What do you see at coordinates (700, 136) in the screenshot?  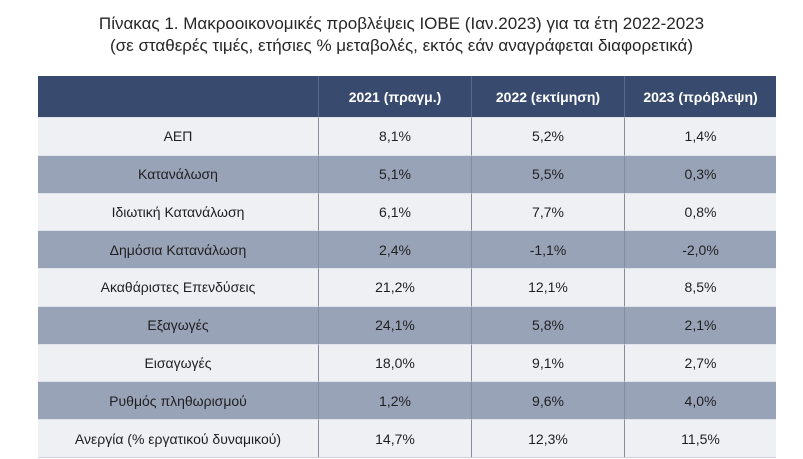 I see `cell-value: 1,4%` at bounding box center [700, 136].